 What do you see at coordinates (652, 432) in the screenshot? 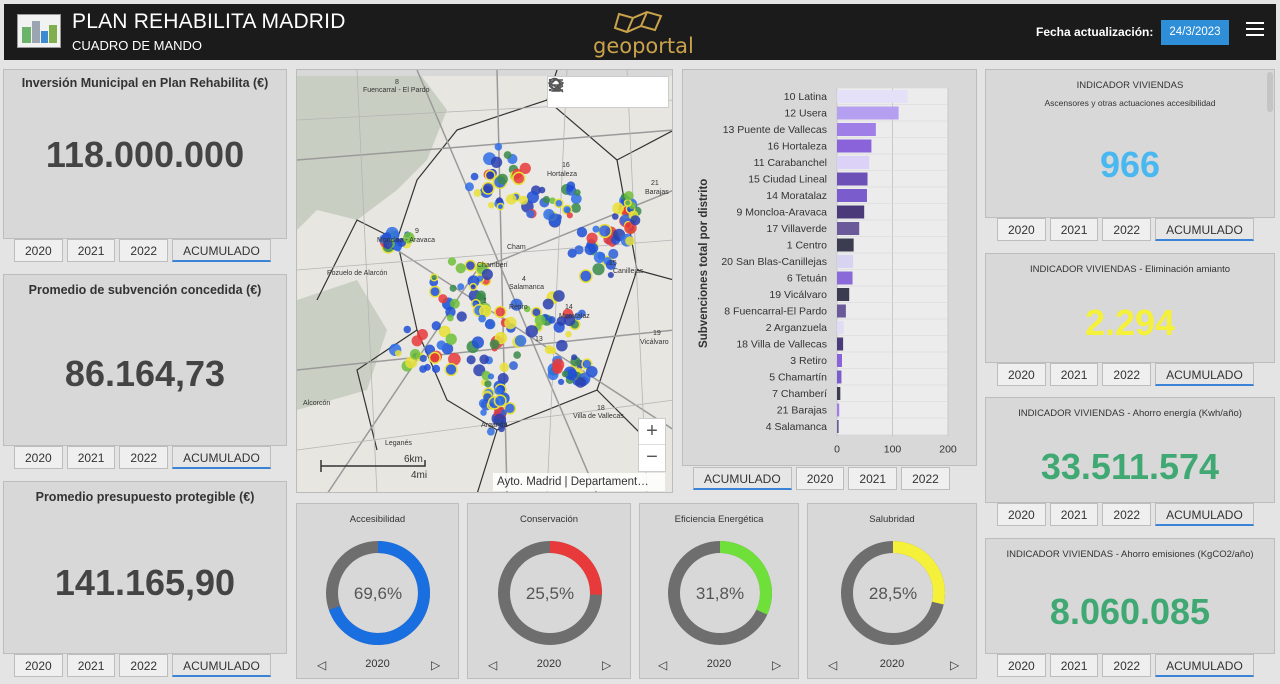
I see `zoom-in-button: +` at bounding box center [652, 432].